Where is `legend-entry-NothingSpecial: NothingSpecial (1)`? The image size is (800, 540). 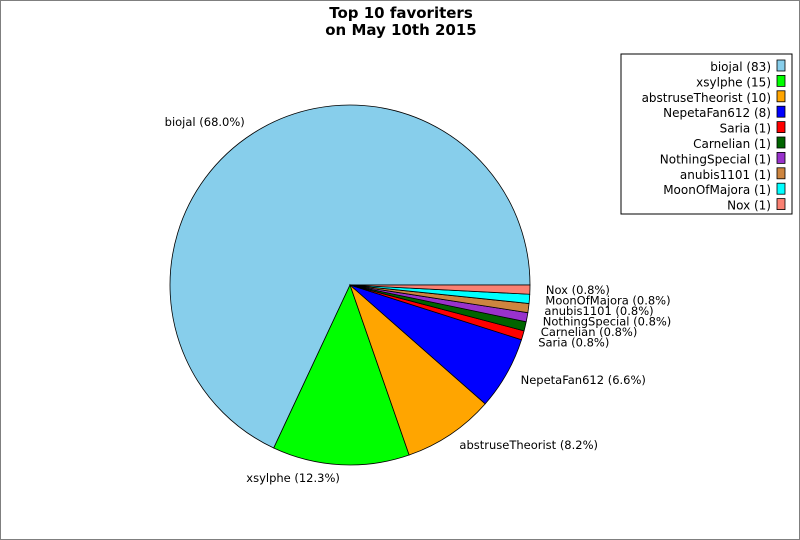
legend-entry-NothingSpecial: NothingSpecial (1) is located at coordinates (715, 159).